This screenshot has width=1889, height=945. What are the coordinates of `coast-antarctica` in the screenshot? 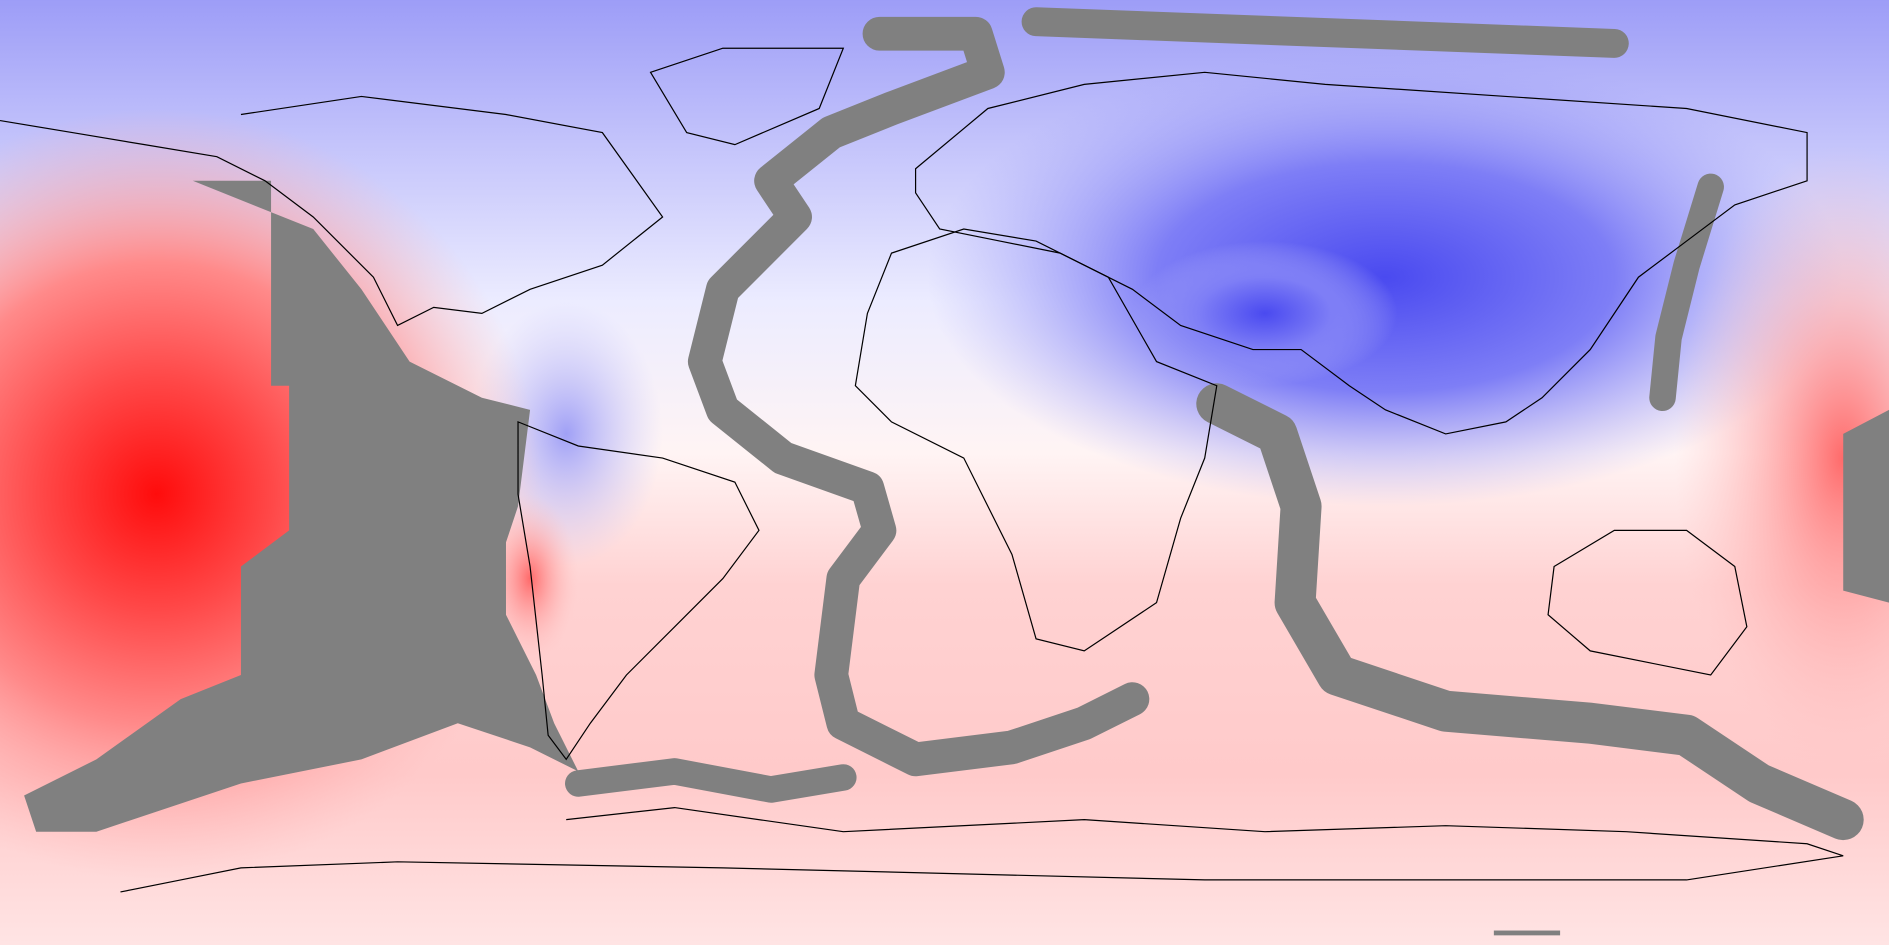 It's located at (982, 849).